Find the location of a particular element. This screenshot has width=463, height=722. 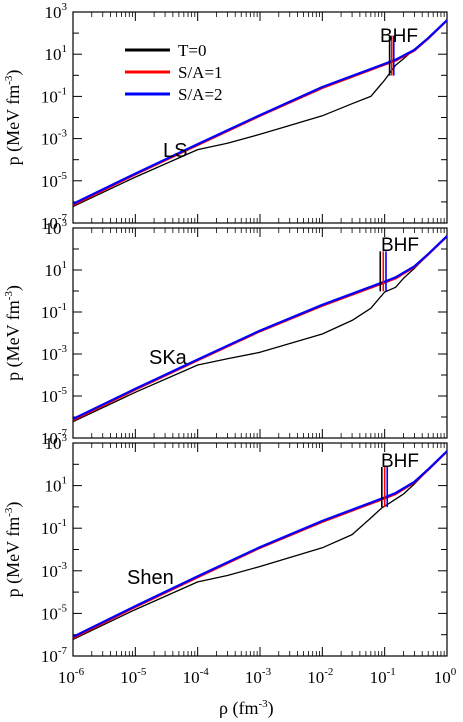

y-tick-label: 10⁻⁷ is located at coordinates (54, 655).